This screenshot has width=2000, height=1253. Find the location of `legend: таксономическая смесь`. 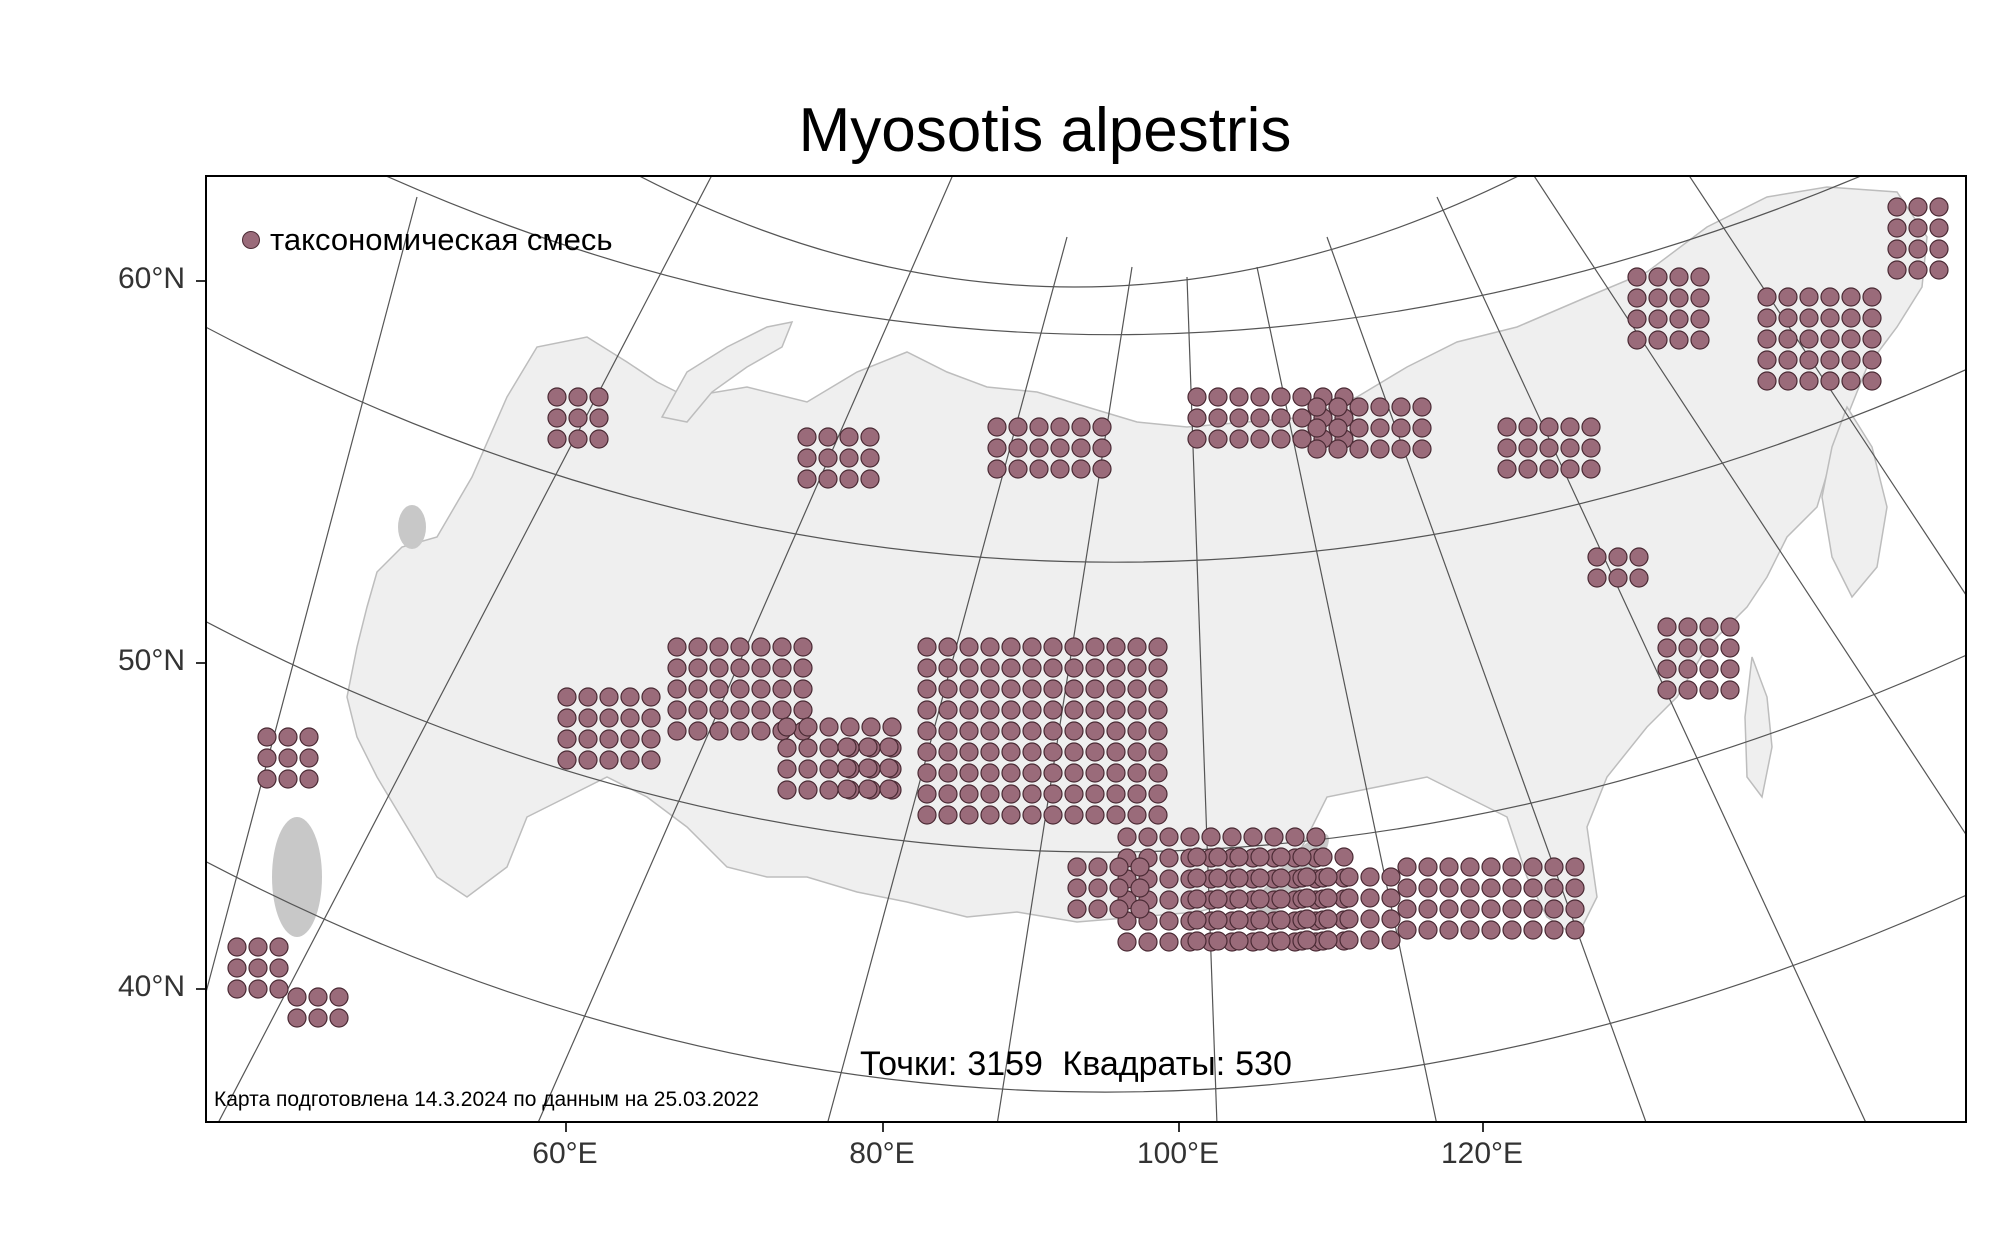

legend: таксономическая смесь is located at coordinates (427, 240).